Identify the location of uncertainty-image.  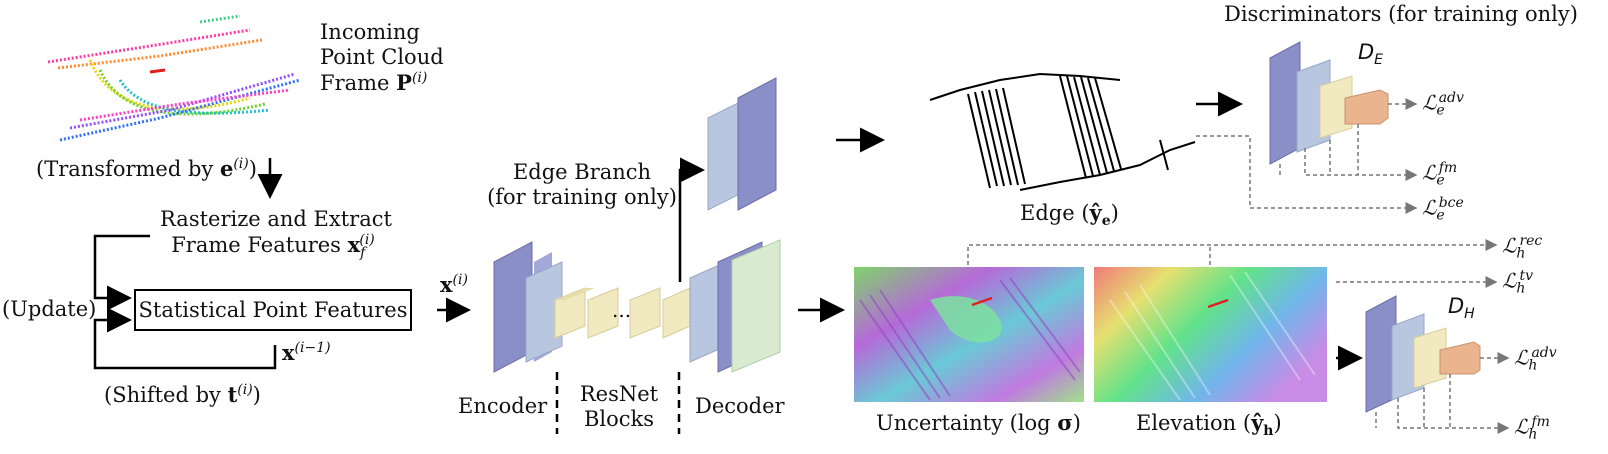
(969, 334).